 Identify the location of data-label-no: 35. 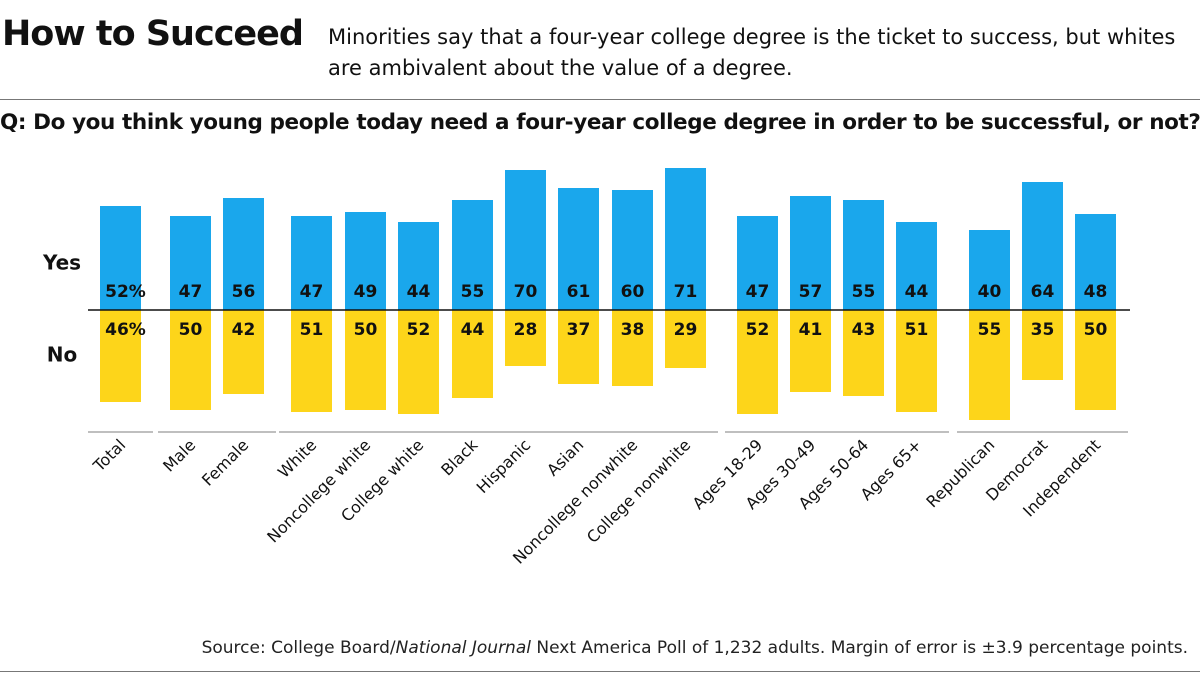
(1043, 330).